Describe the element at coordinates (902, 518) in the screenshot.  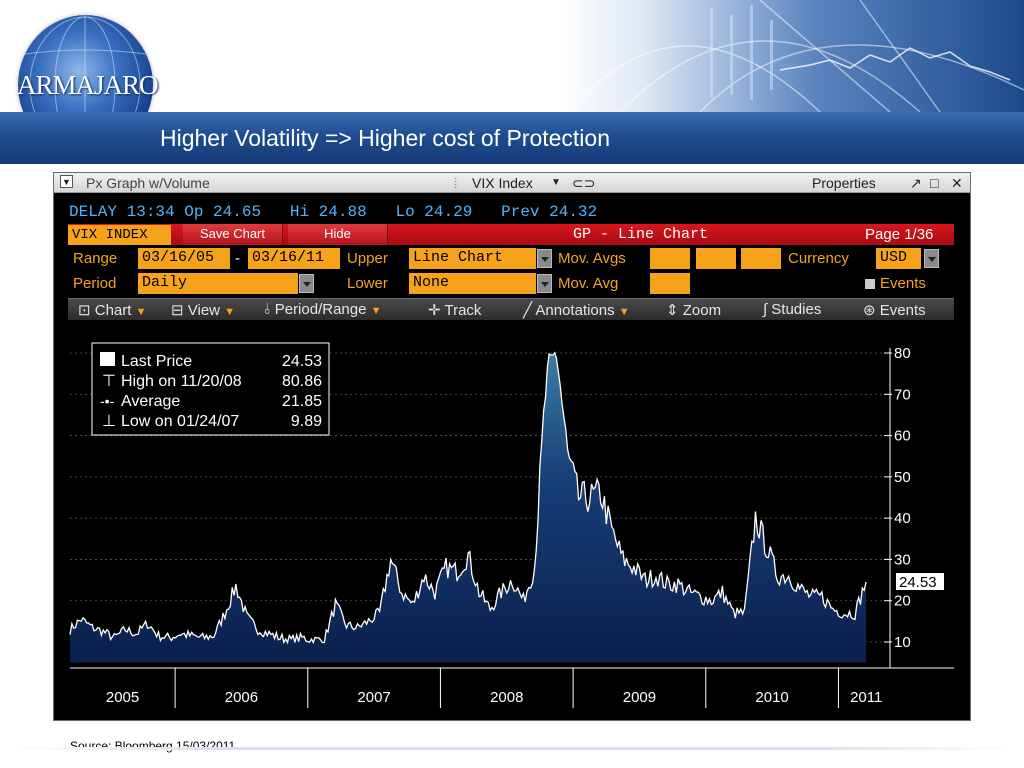
I see `y-tick-label: 40` at that location.